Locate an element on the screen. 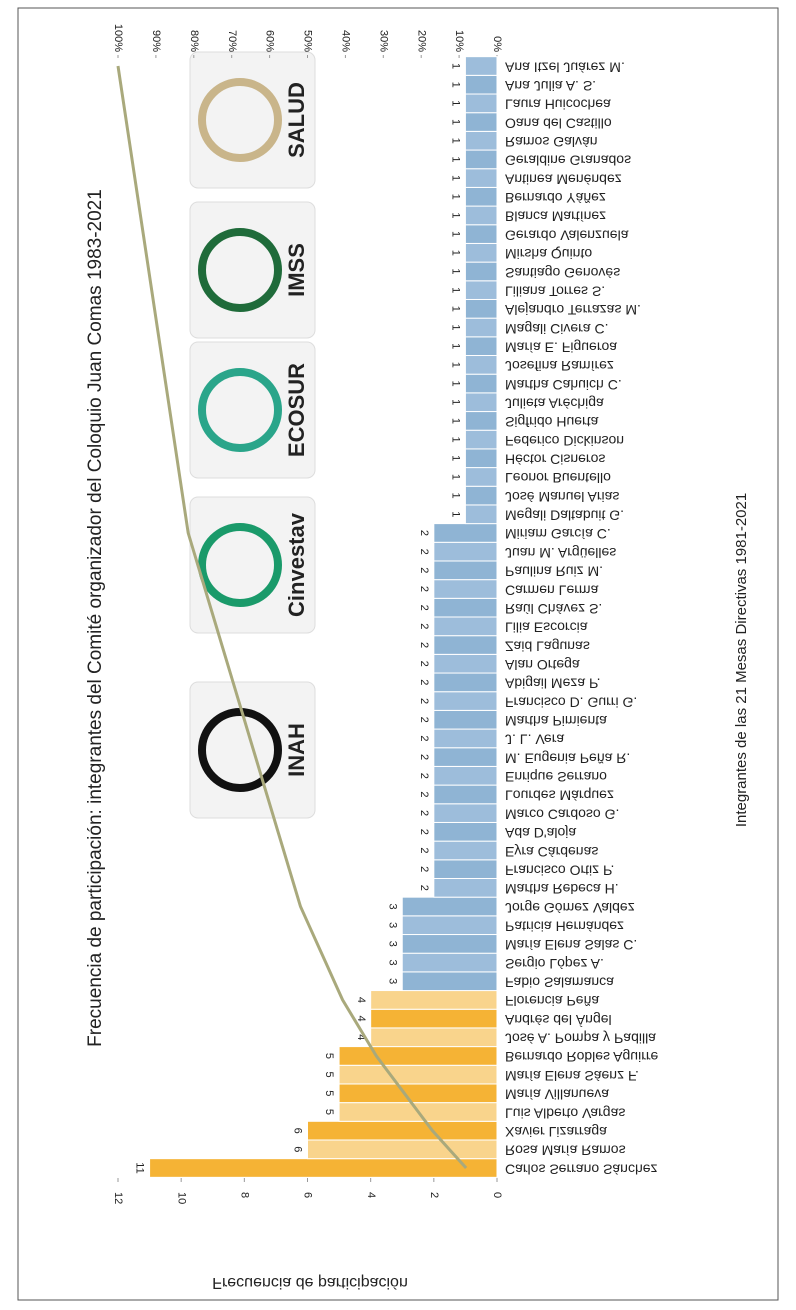  x-tick-label: Martha Cahuich C. is located at coordinates (563, 385).